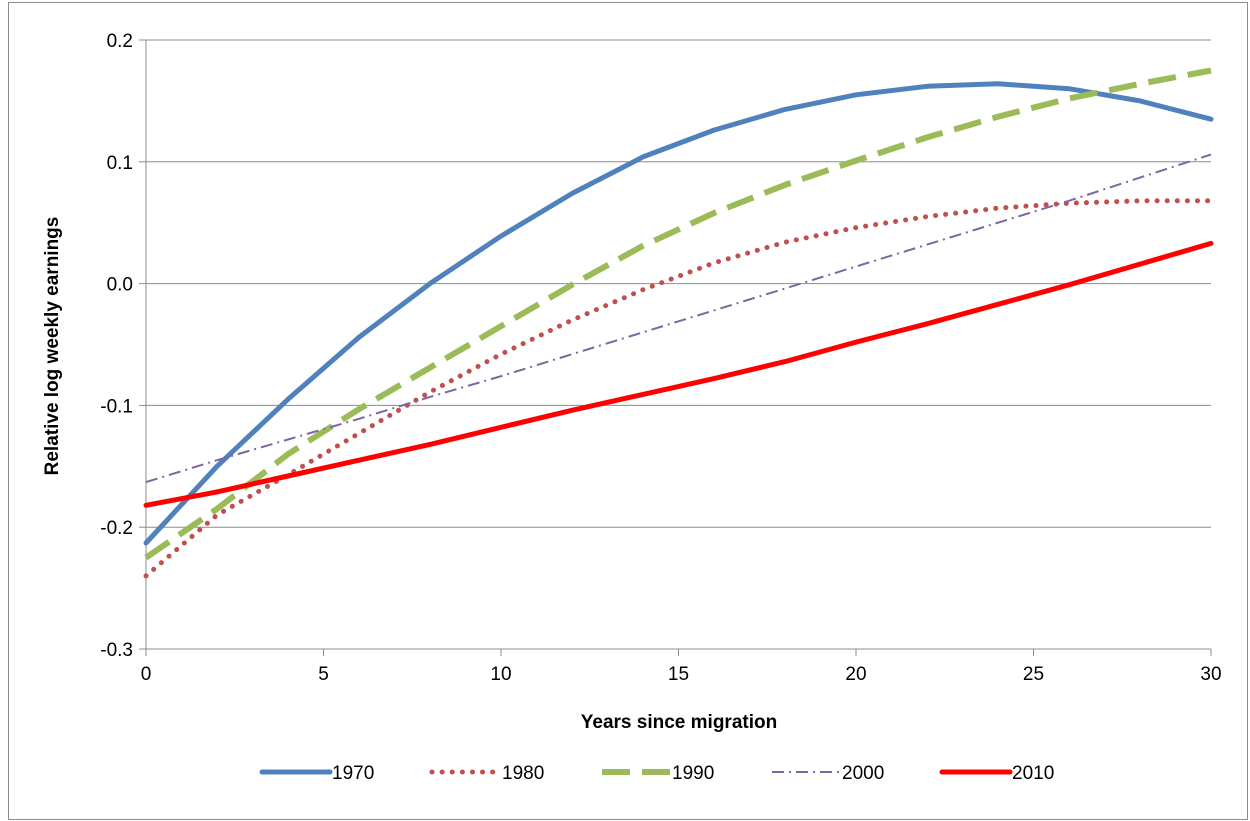 The height and width of the screenshot is (821, 1250). Describe the element at coordinates (523, 773) in the screenshot. I see `legend-label-1980: 1980` at that location.